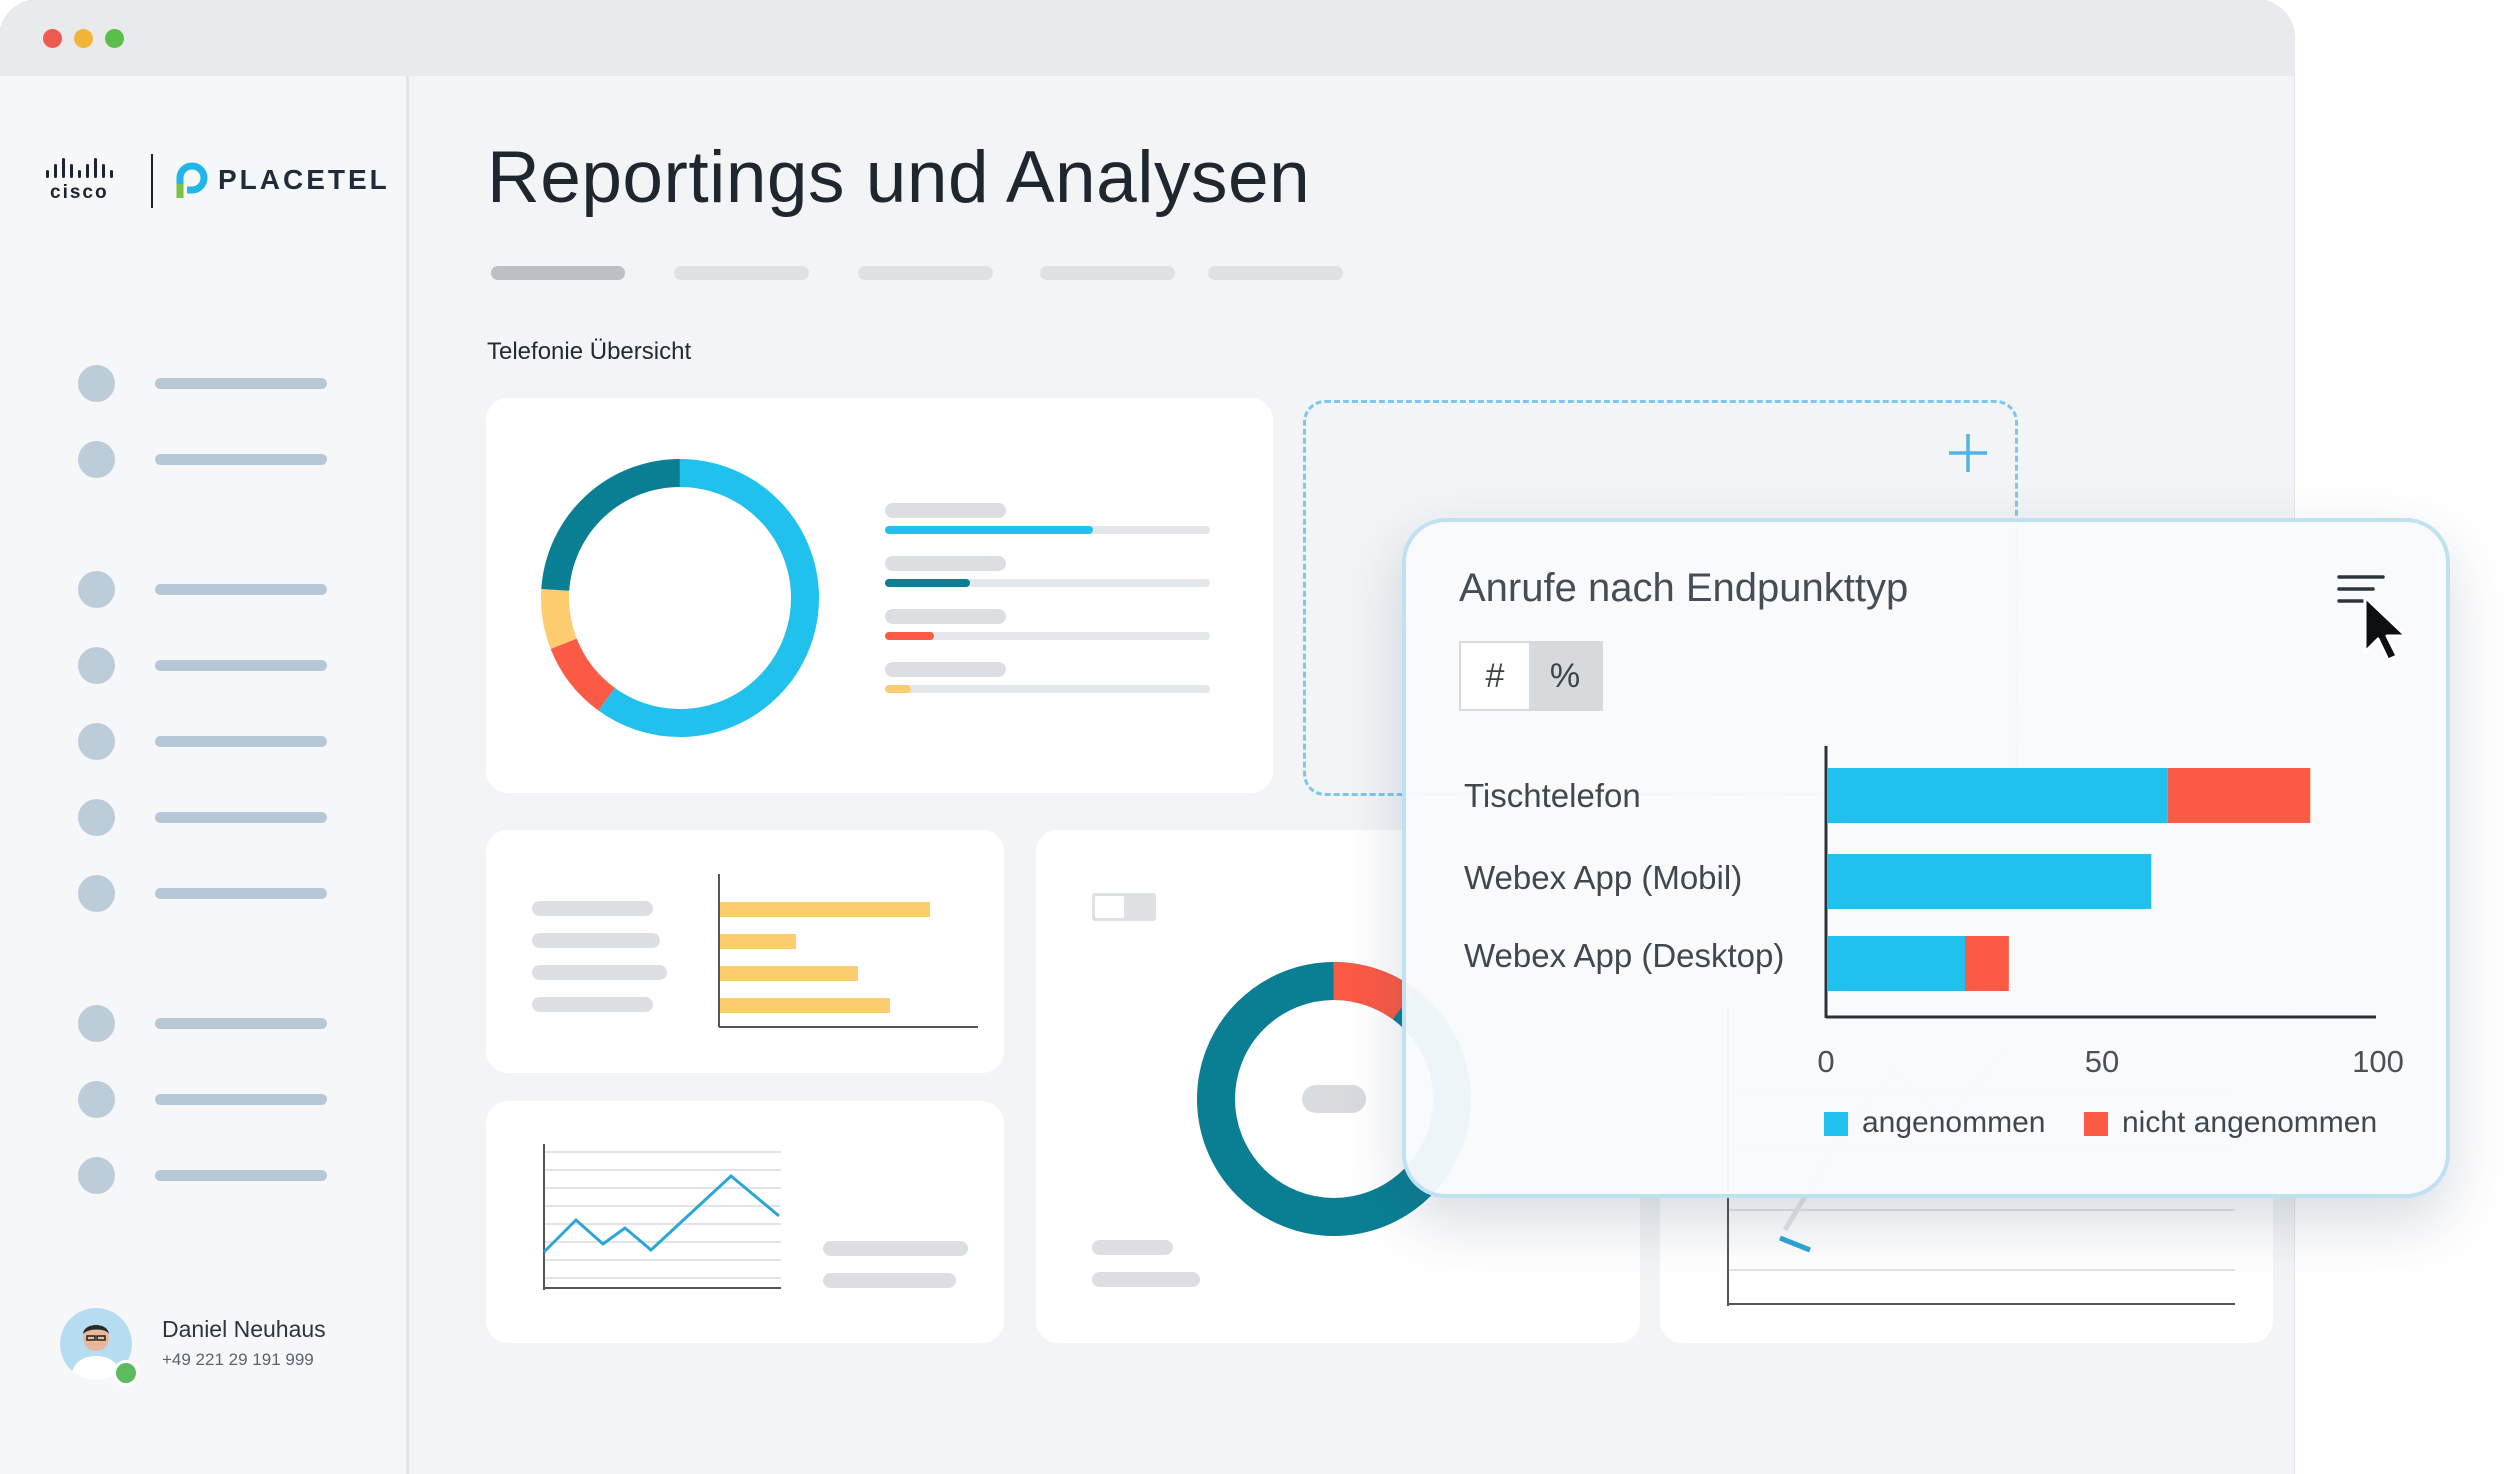  What do you see at coordinates (1624, 955) in the screenshot?
I see `category-label: Webex App (Desktop)` at bounding box center [1624, 955].